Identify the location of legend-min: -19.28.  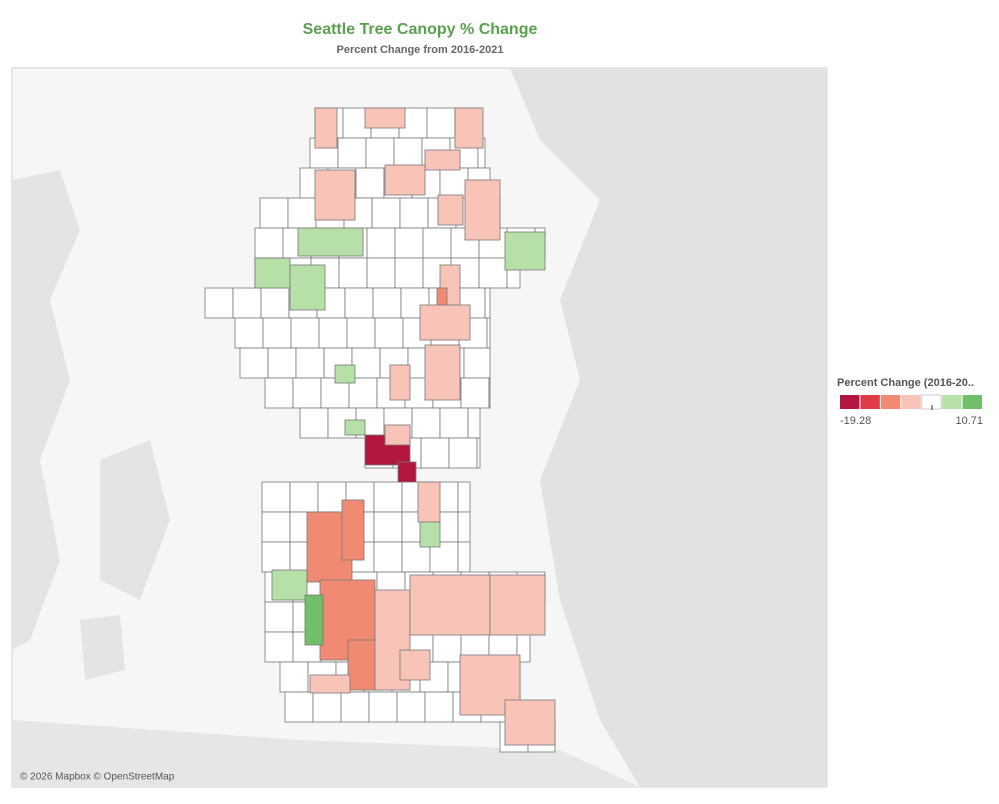
(855, 421).